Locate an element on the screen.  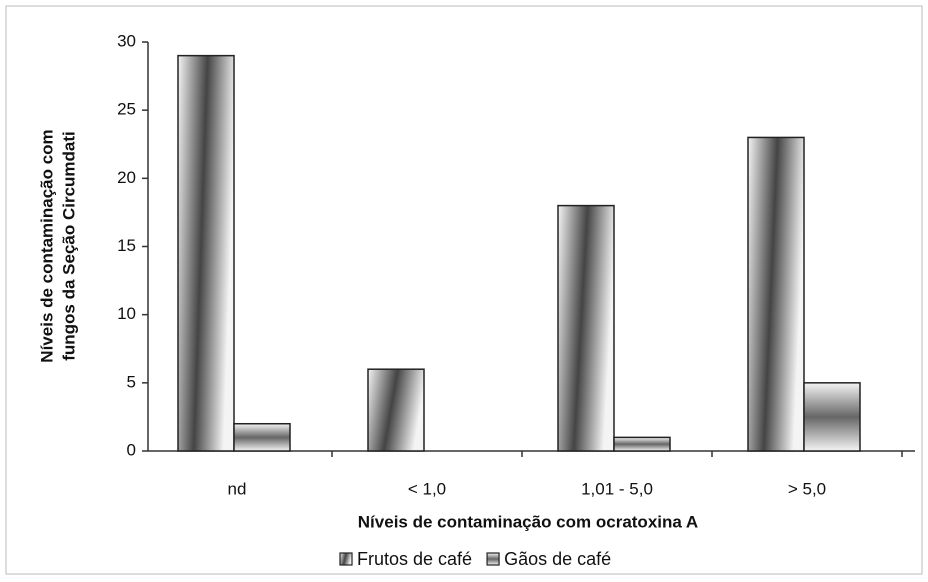
legend-label: Frutos de café is located at coordinates (414, 559).